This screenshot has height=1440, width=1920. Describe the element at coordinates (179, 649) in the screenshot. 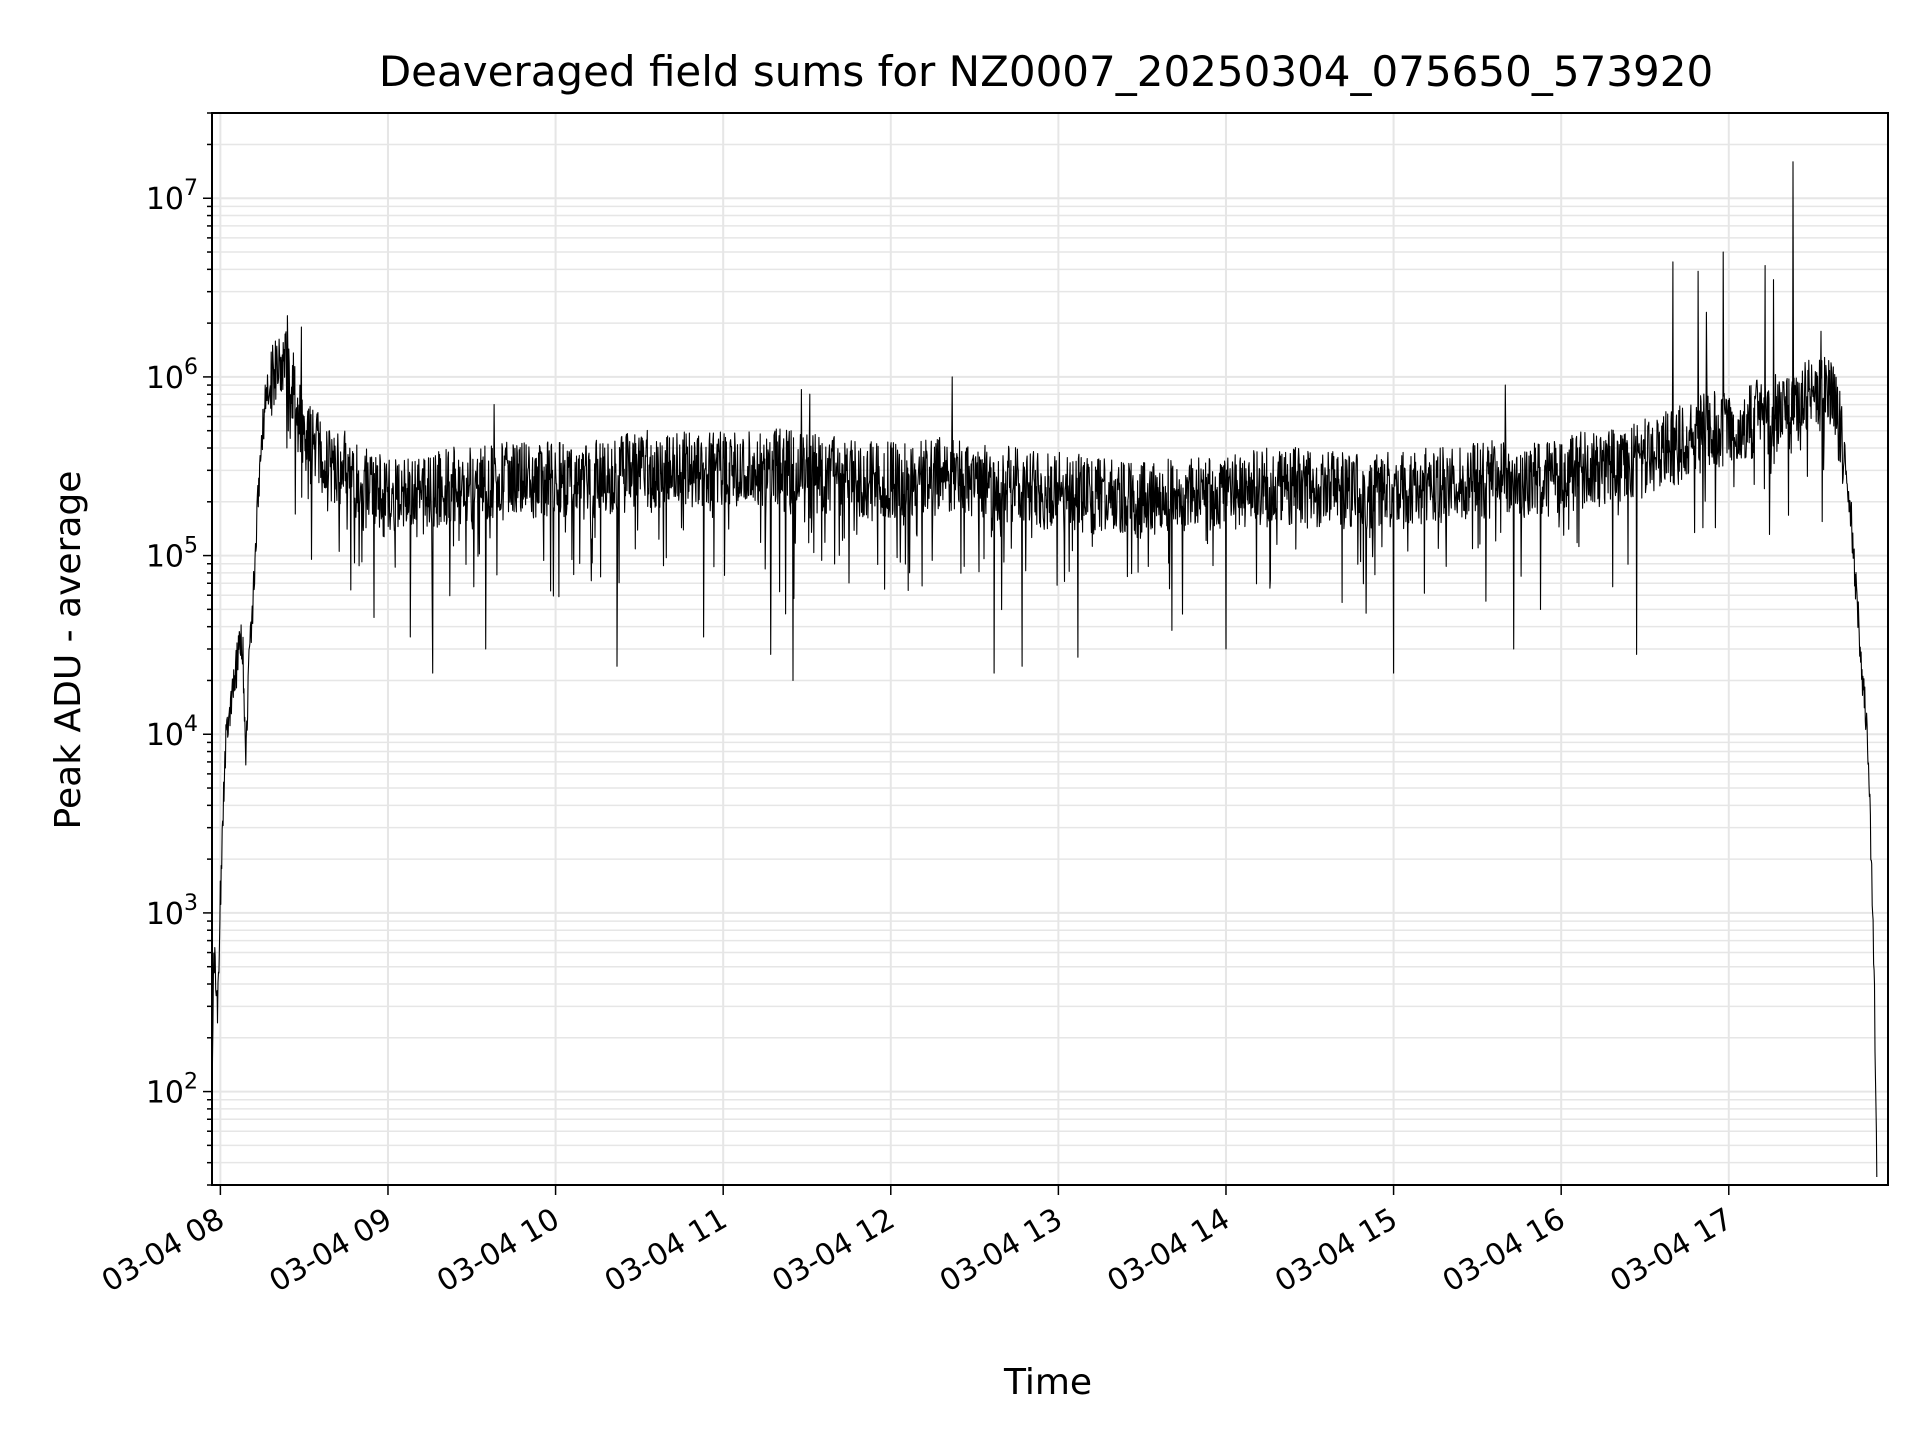

I see `y-axis-ticks: 10² 10³ 10⁴ 10⁵ 10⁶ 10⁷` at that location.